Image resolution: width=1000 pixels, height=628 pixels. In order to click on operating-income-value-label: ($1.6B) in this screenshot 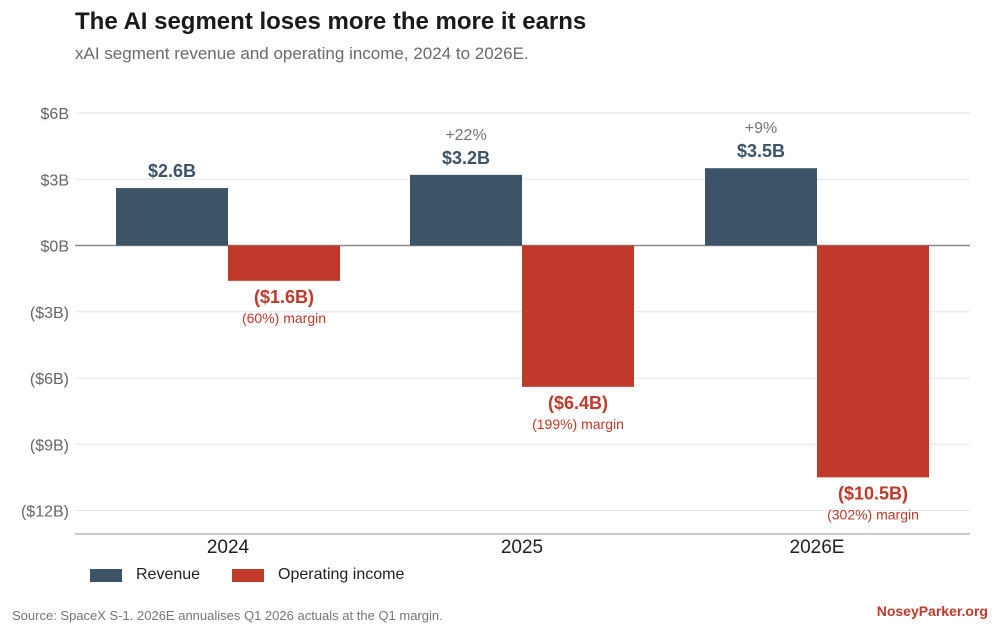, I will do `click(284, 297)`.